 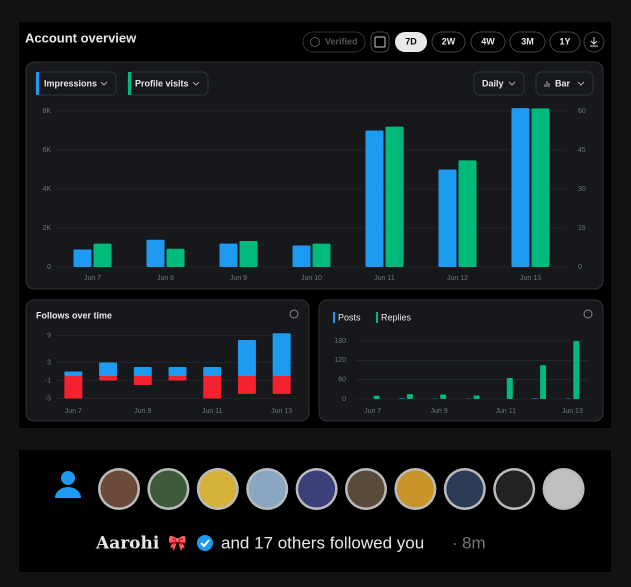 I want to click on range-button: 4W, so click(x=488, y=42).